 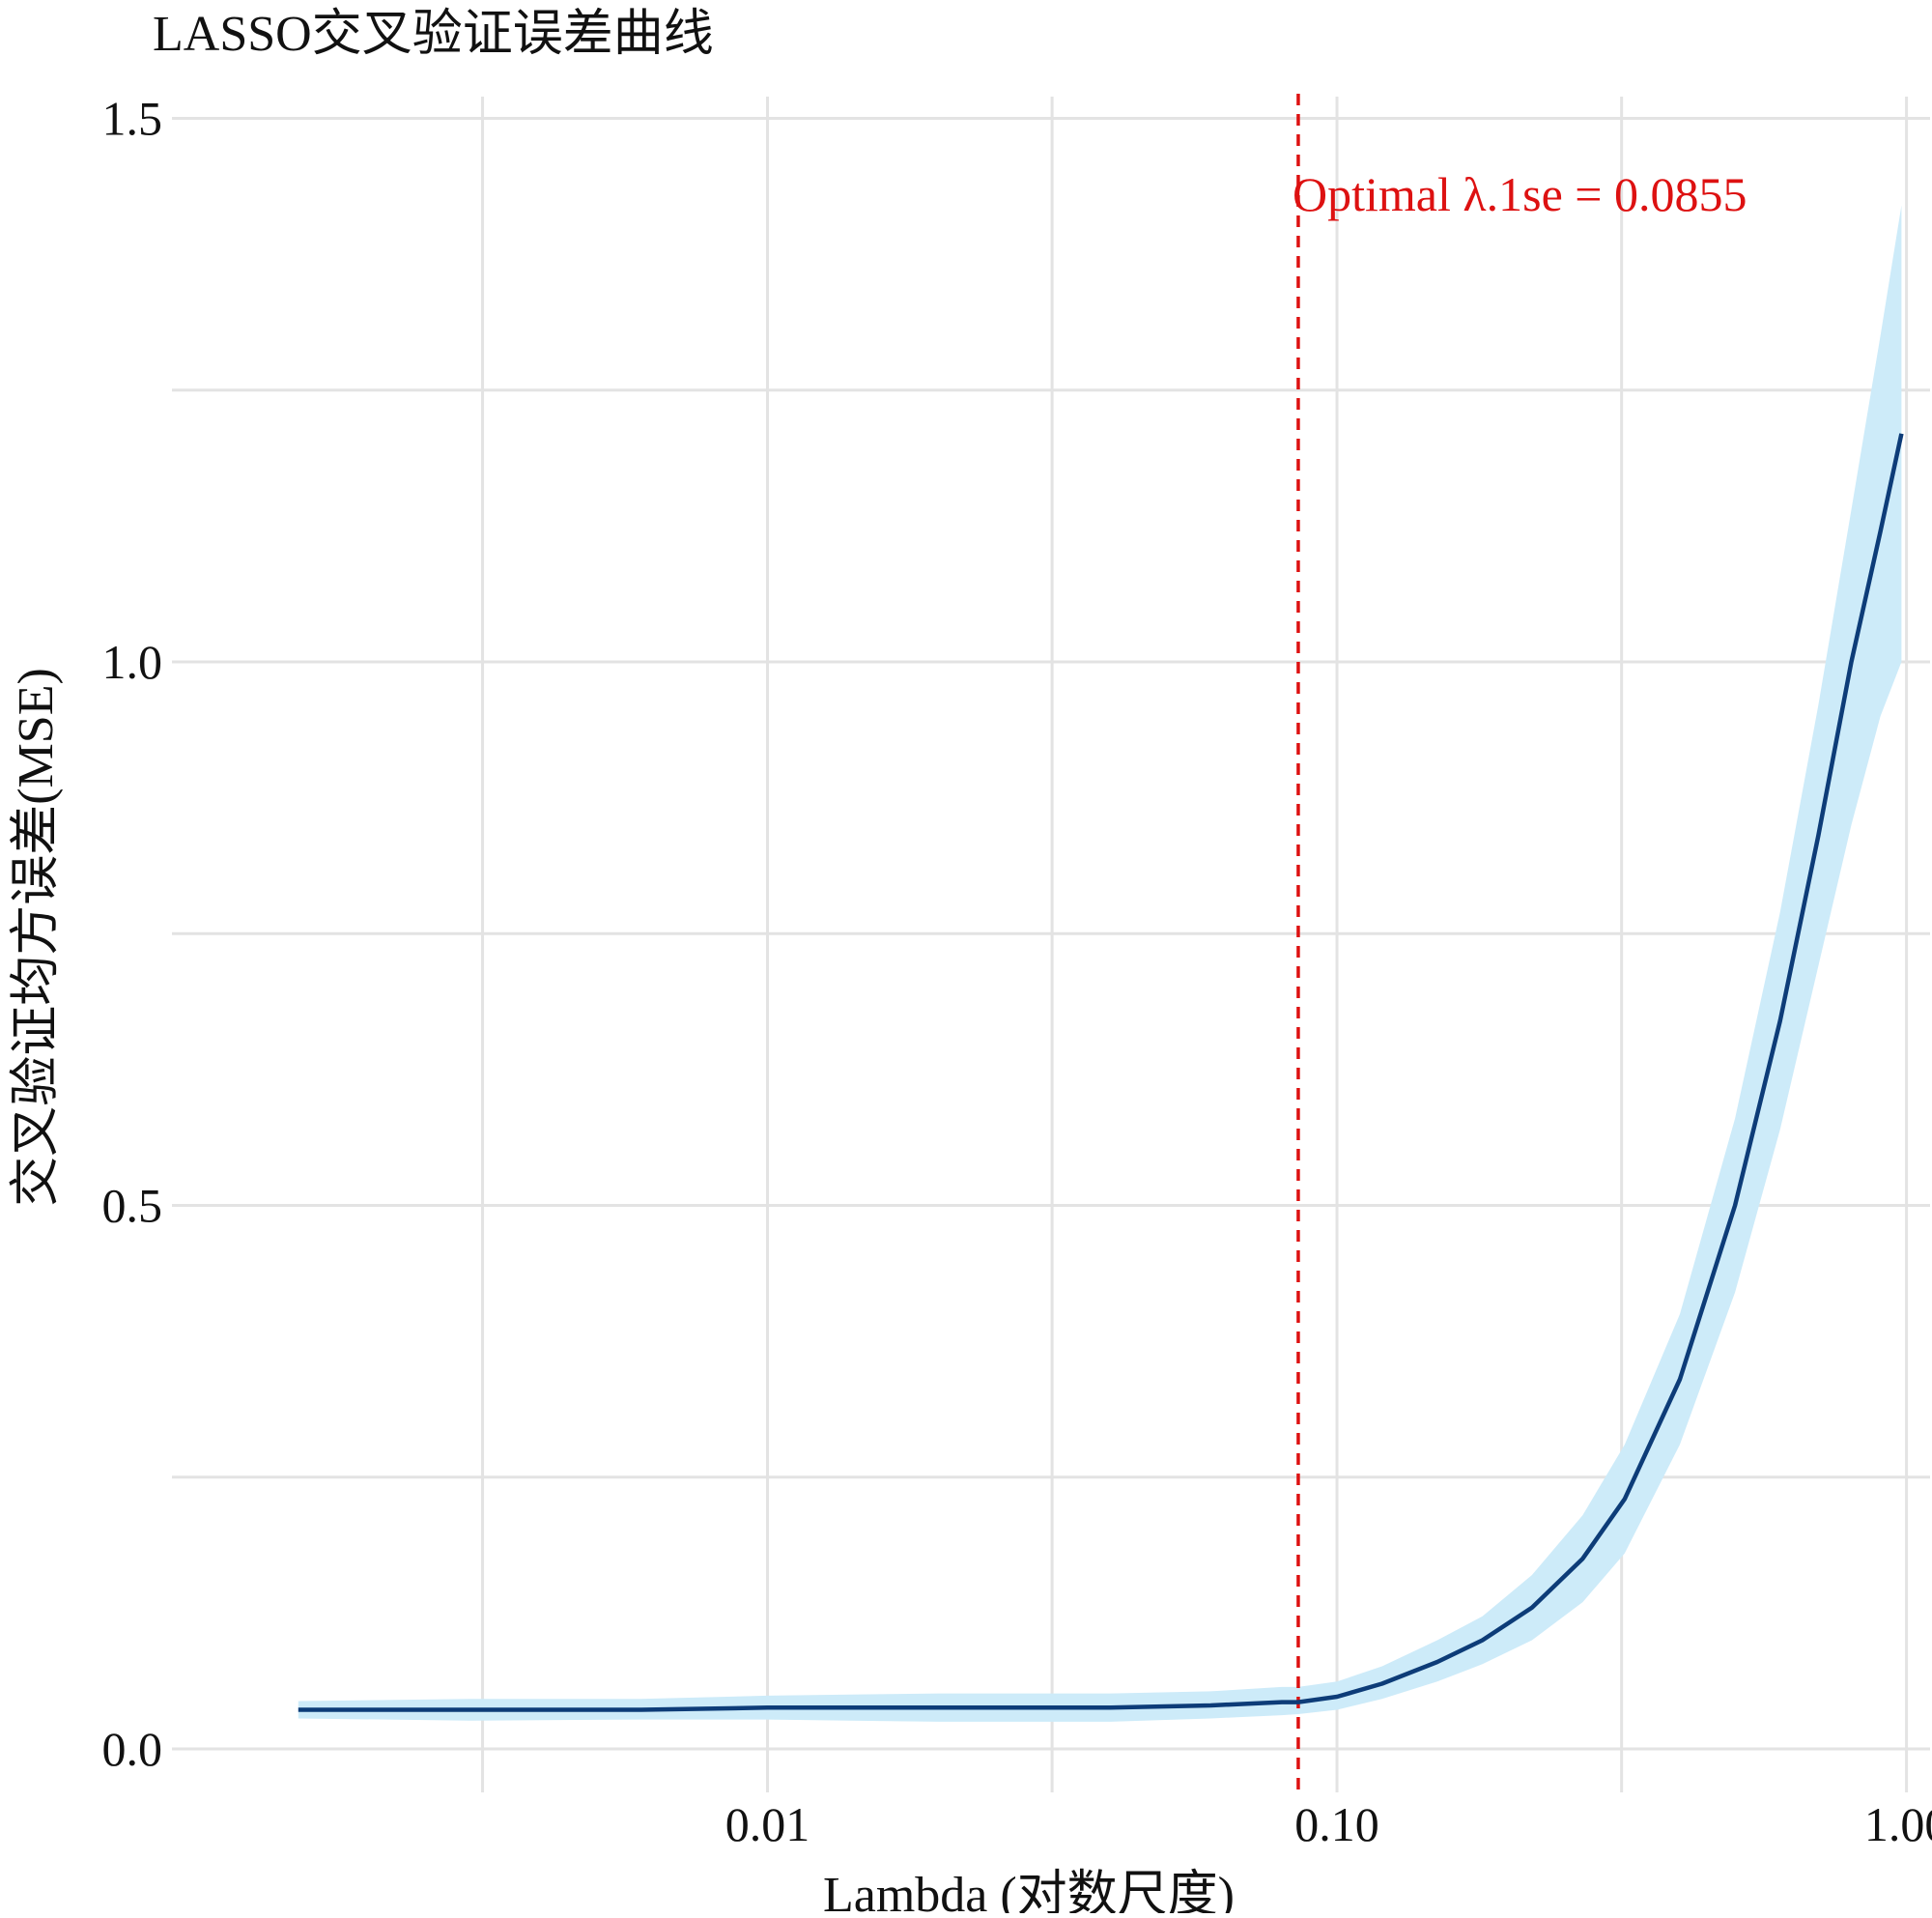 What do you see at coordinates (132, 119) in the screenshot?
I see `y-tick-label: 1.5` at bounding box center [132, 119].